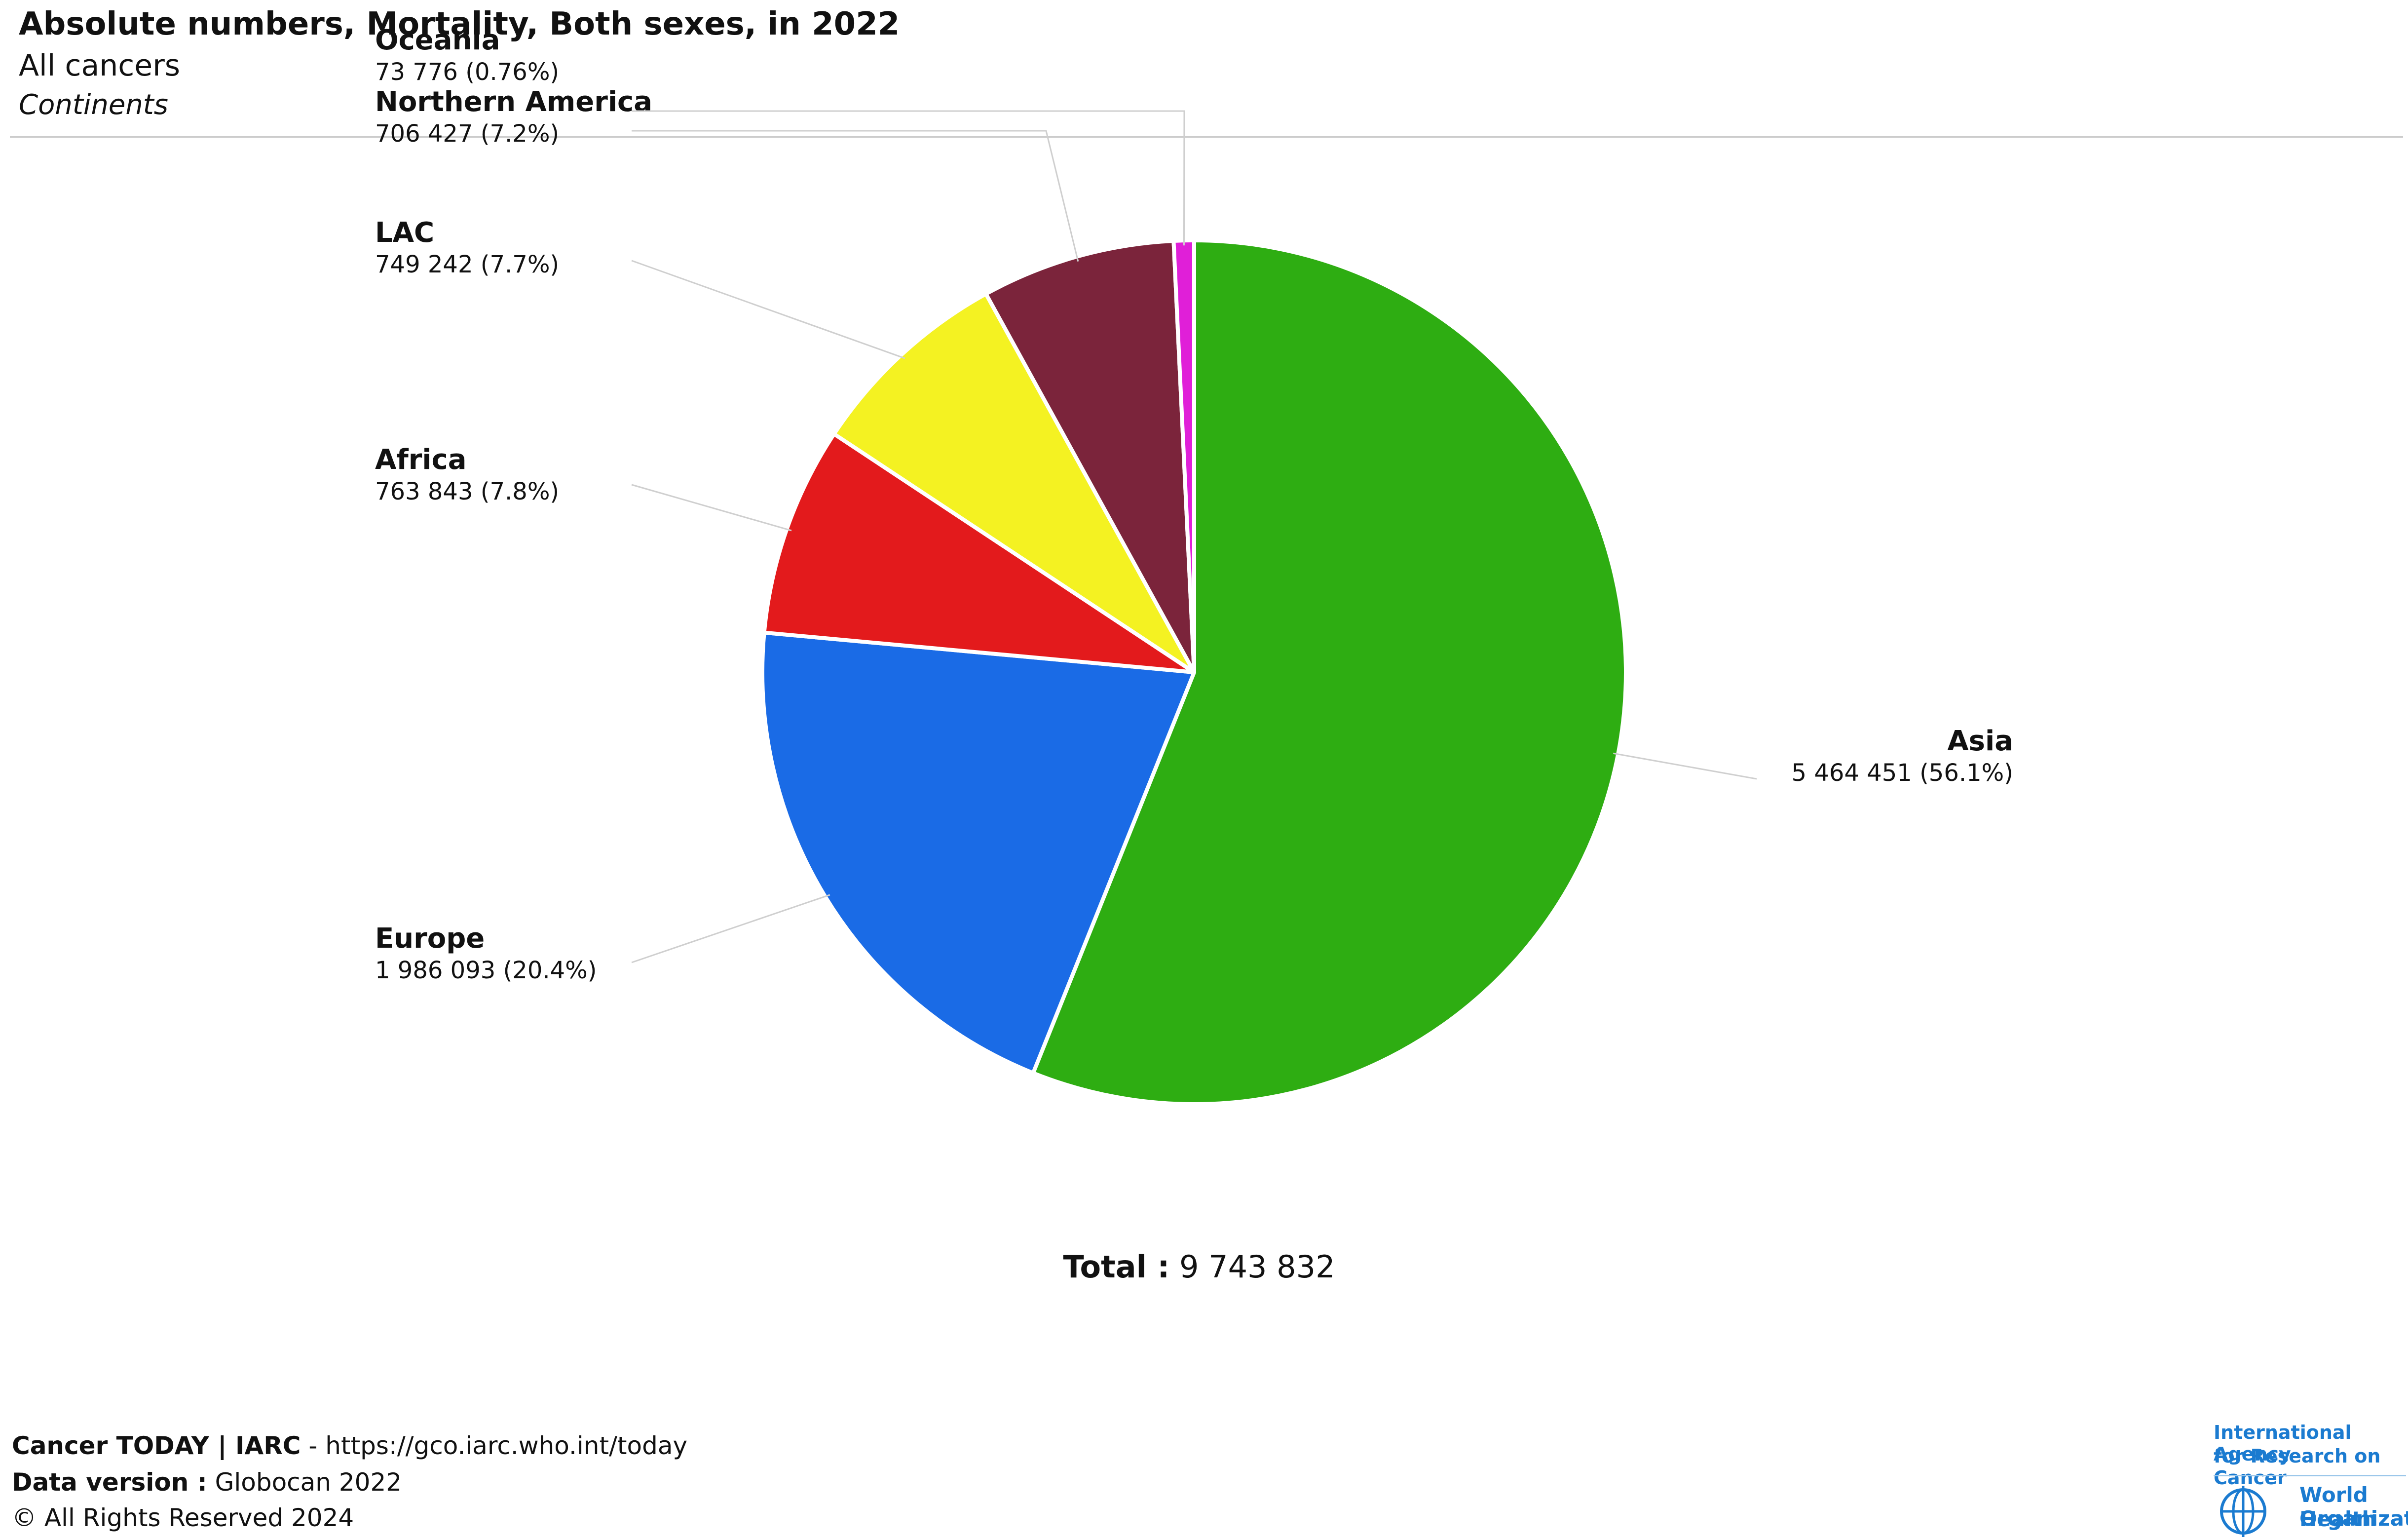 The image size is (2408, 1540). I want to click on chart-grouping: Continents, so click(93, 105).